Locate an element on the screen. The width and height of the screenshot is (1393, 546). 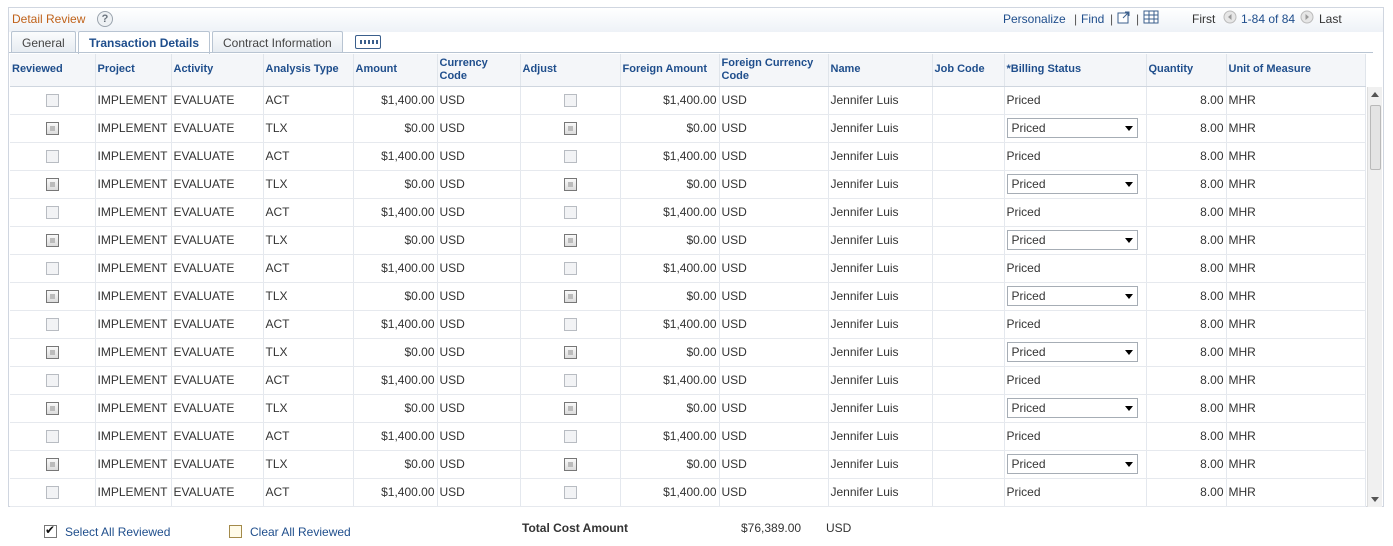
column-header: Analysis Type is located at coordinates (308, 70).